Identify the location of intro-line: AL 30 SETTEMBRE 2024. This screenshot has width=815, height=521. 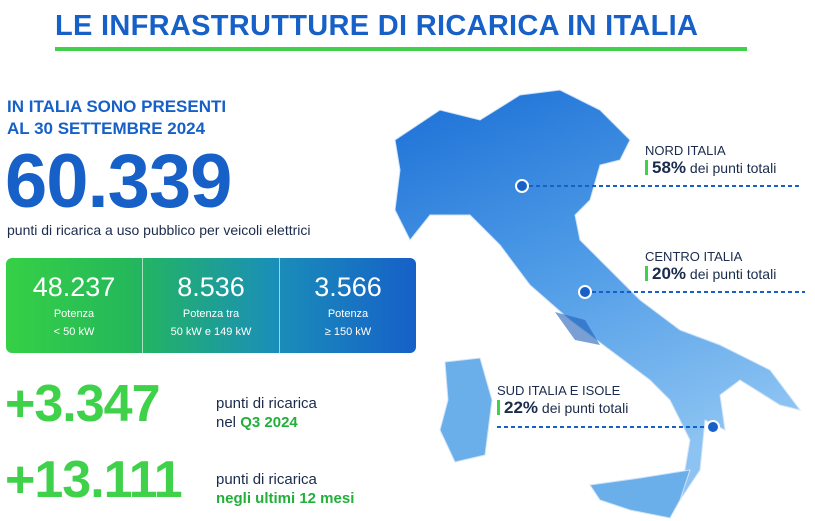
(106, 128).